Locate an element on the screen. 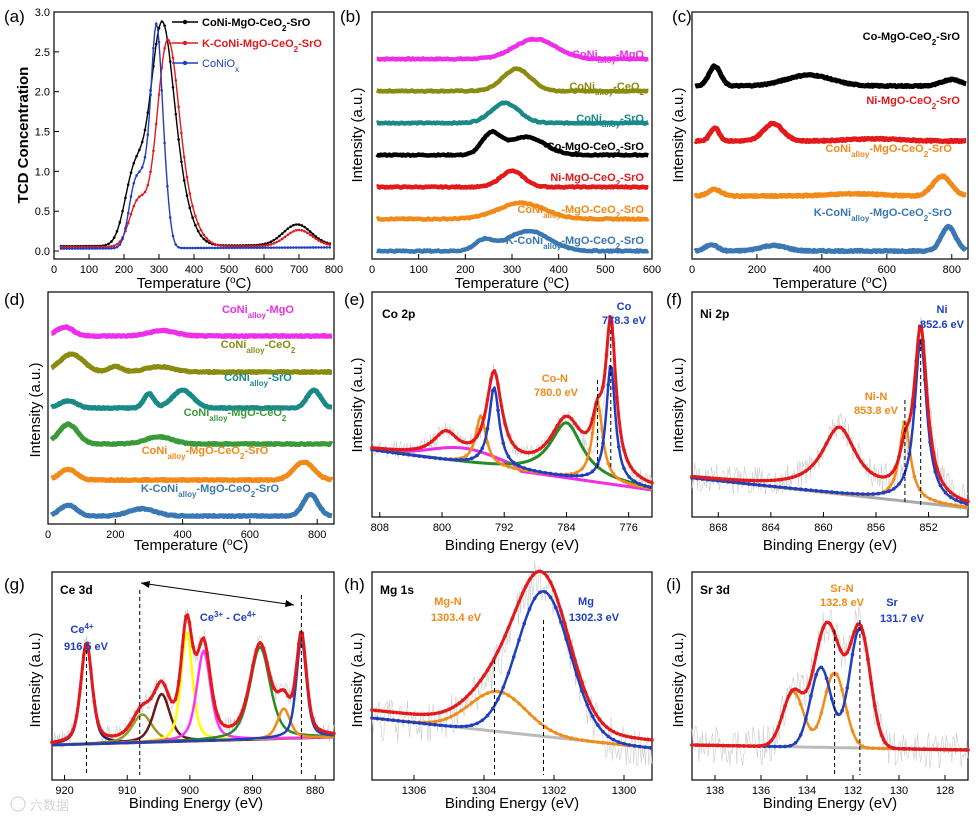 The height and width of the screenshot is (822, 979). ylabel-c: Intensity (a.u.) is located at coordinates (678, 134).